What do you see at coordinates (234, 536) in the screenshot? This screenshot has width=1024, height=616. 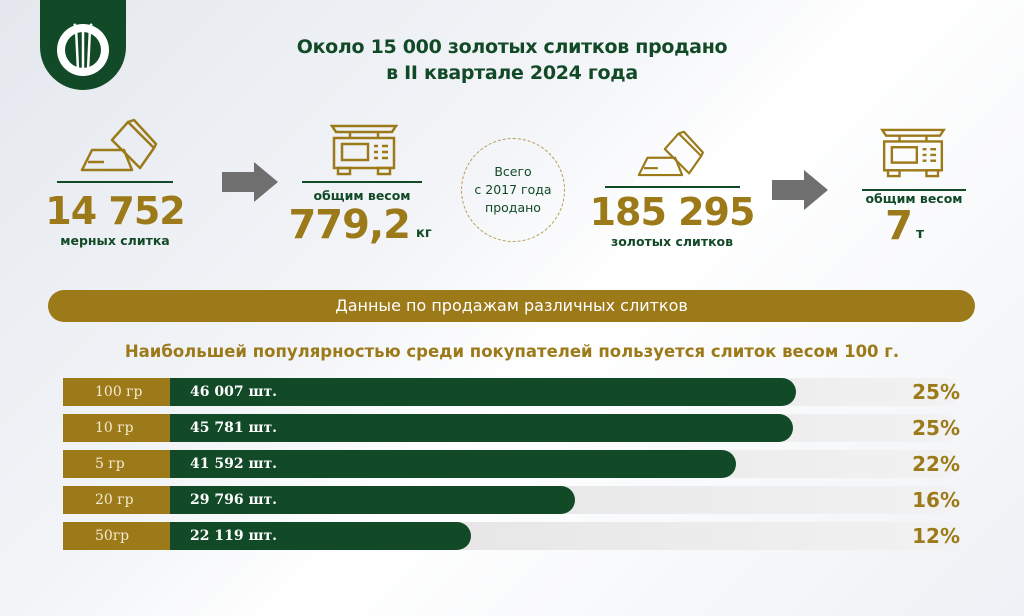 I see `value-label: 22 119 шт.` at bounding box center [234, 536].